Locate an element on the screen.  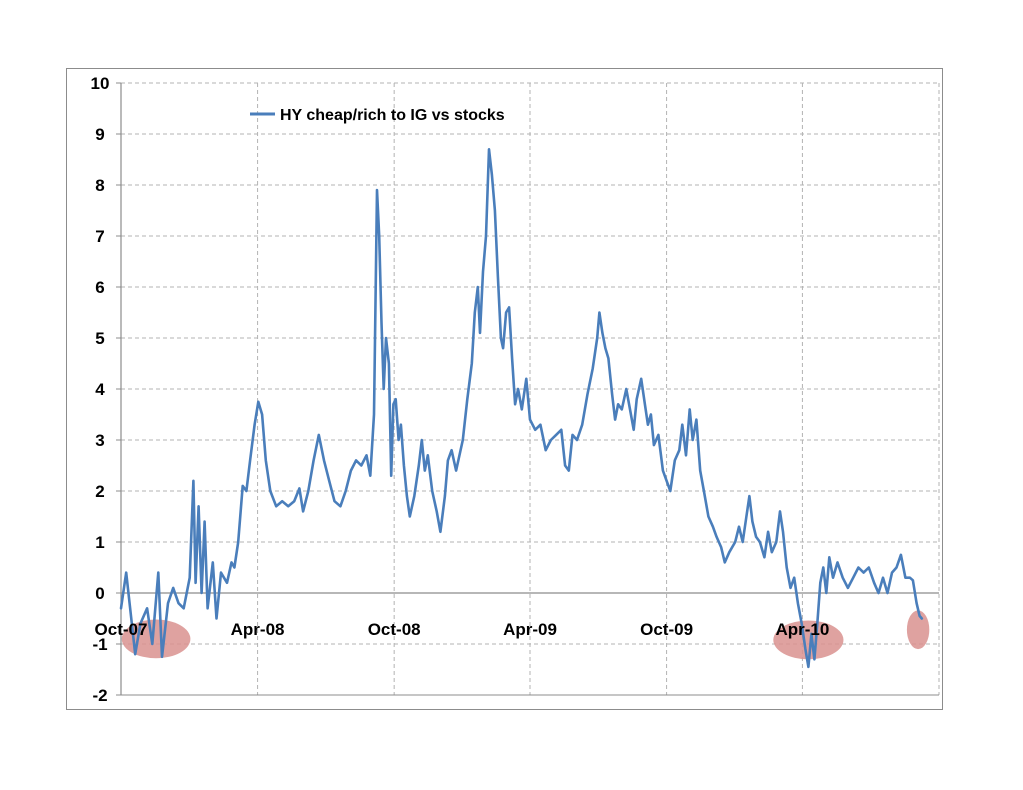
y-tick-label: 7 is located at coordinates (99, 236).